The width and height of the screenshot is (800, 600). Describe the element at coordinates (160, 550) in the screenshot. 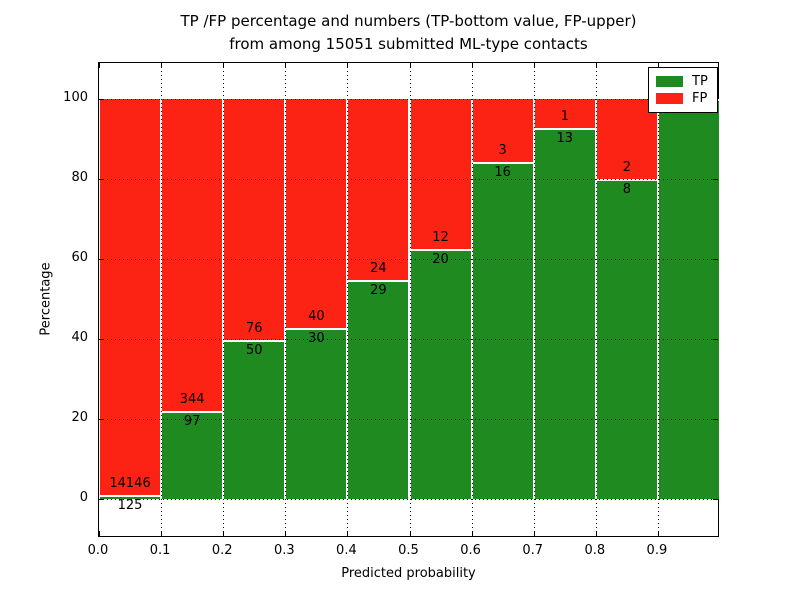

I see `x-tick-label: 0.1` at that location.